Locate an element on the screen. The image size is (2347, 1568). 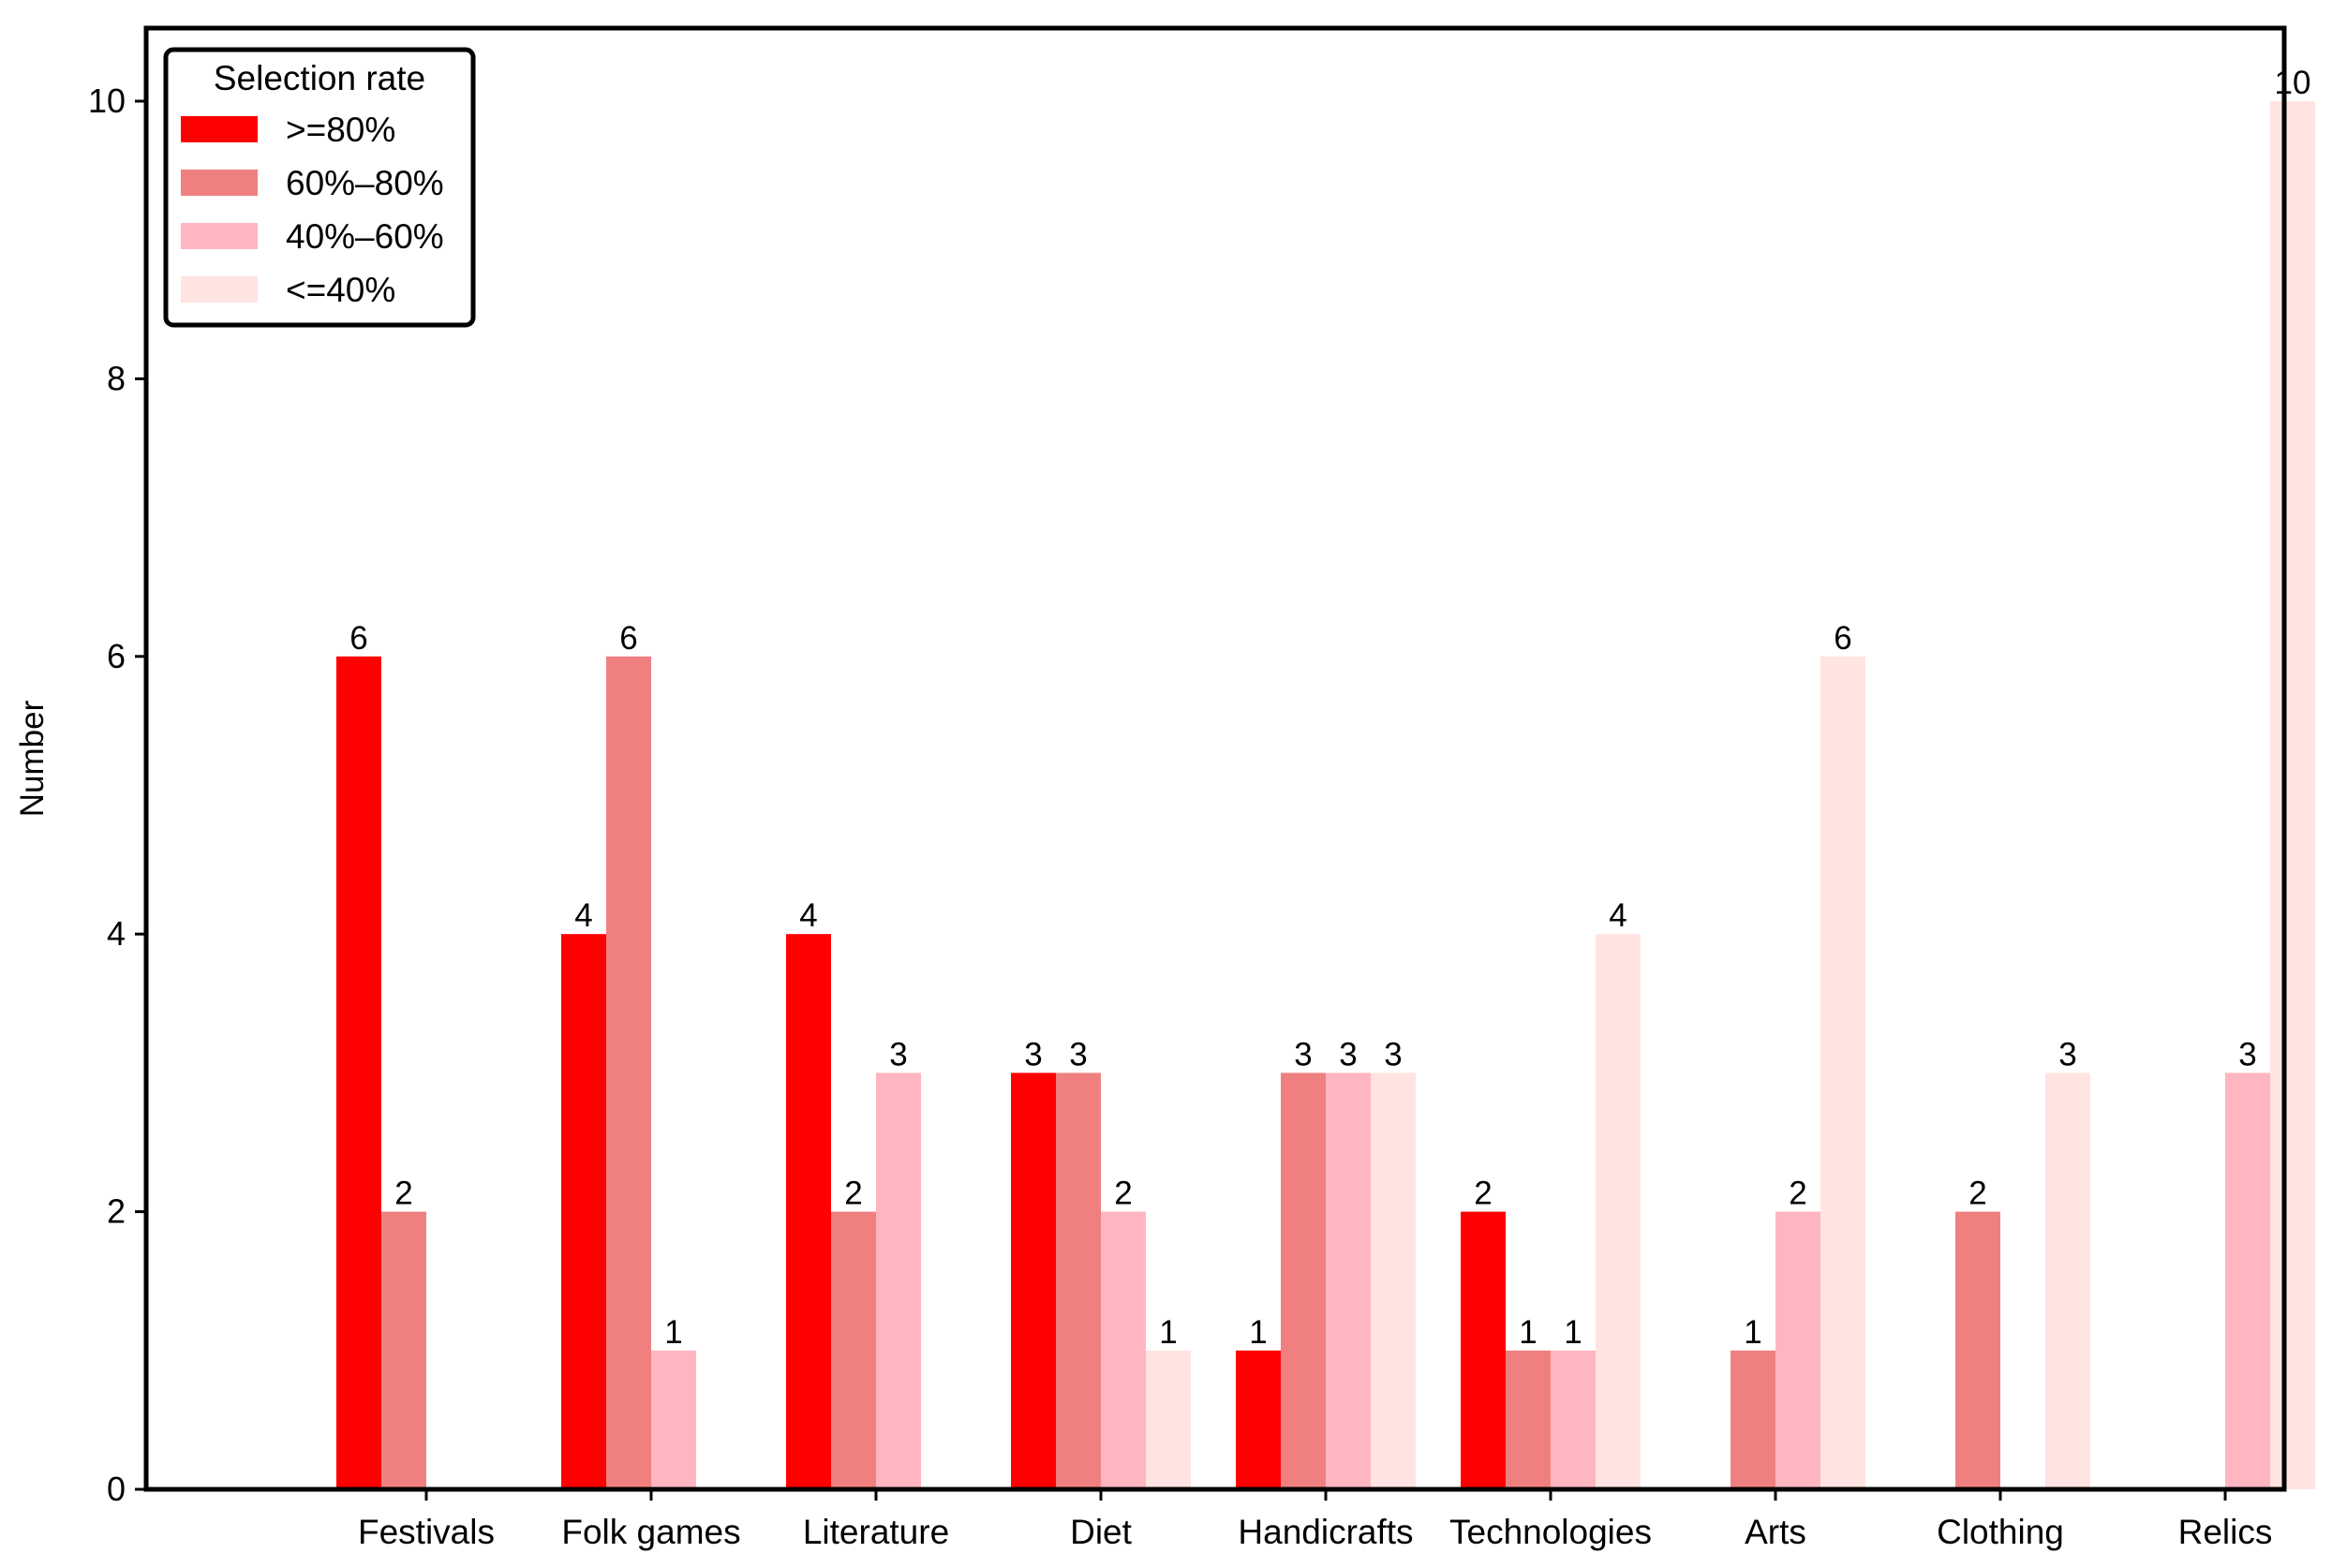
y-tick-label: 4 is located at coordinates (116, 933).